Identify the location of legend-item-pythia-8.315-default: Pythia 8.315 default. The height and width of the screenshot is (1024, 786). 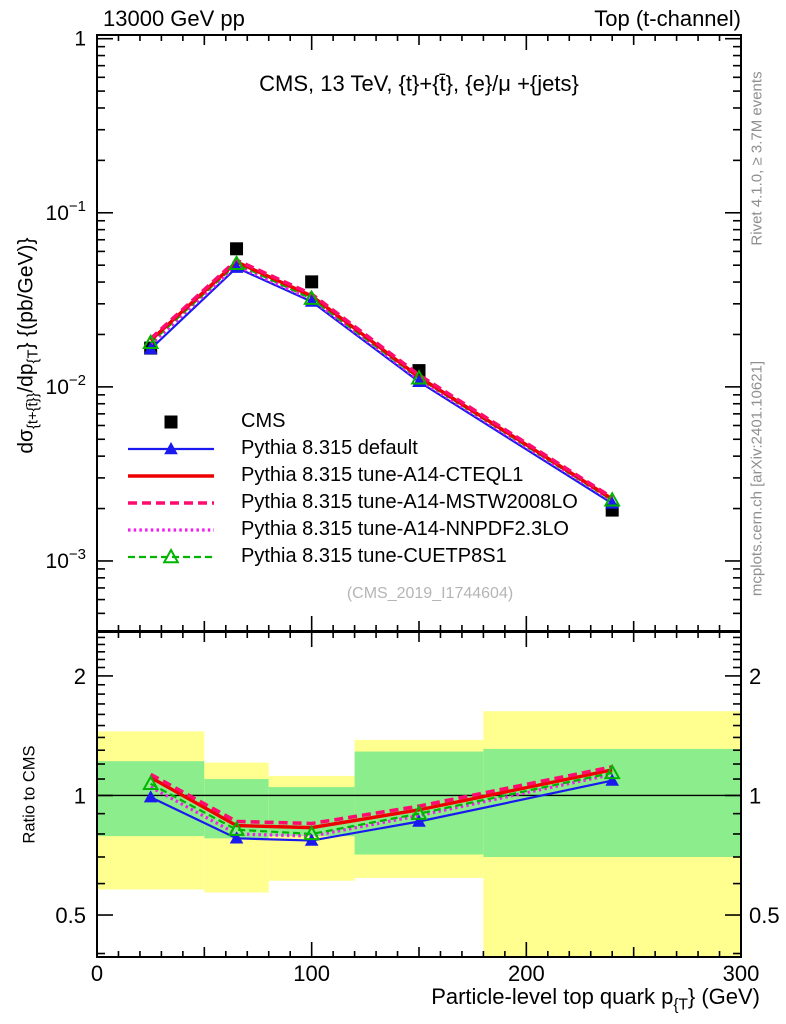
(351, 448).